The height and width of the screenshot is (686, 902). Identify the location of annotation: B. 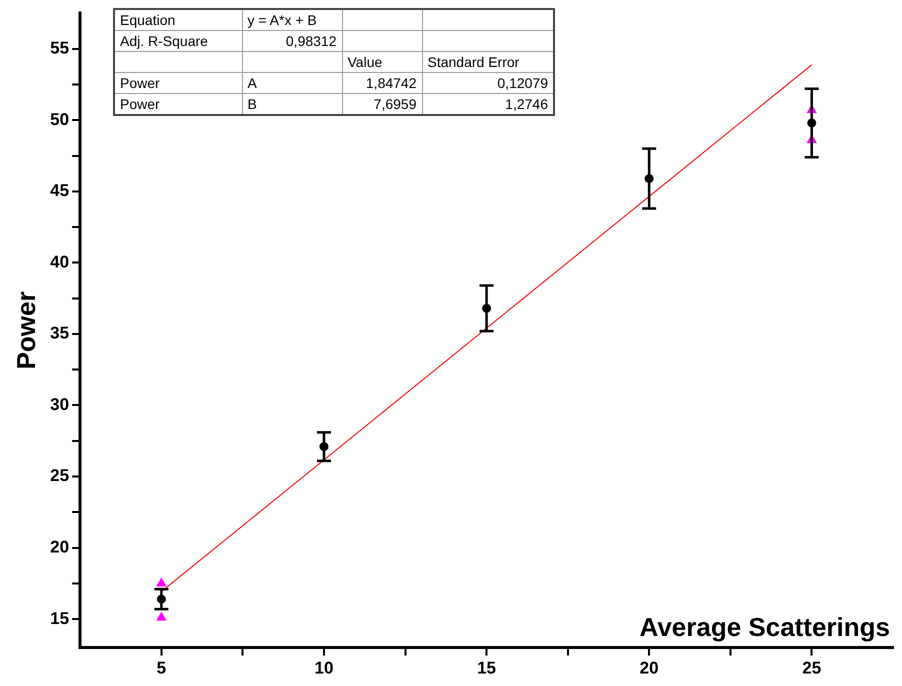
(292, 104).